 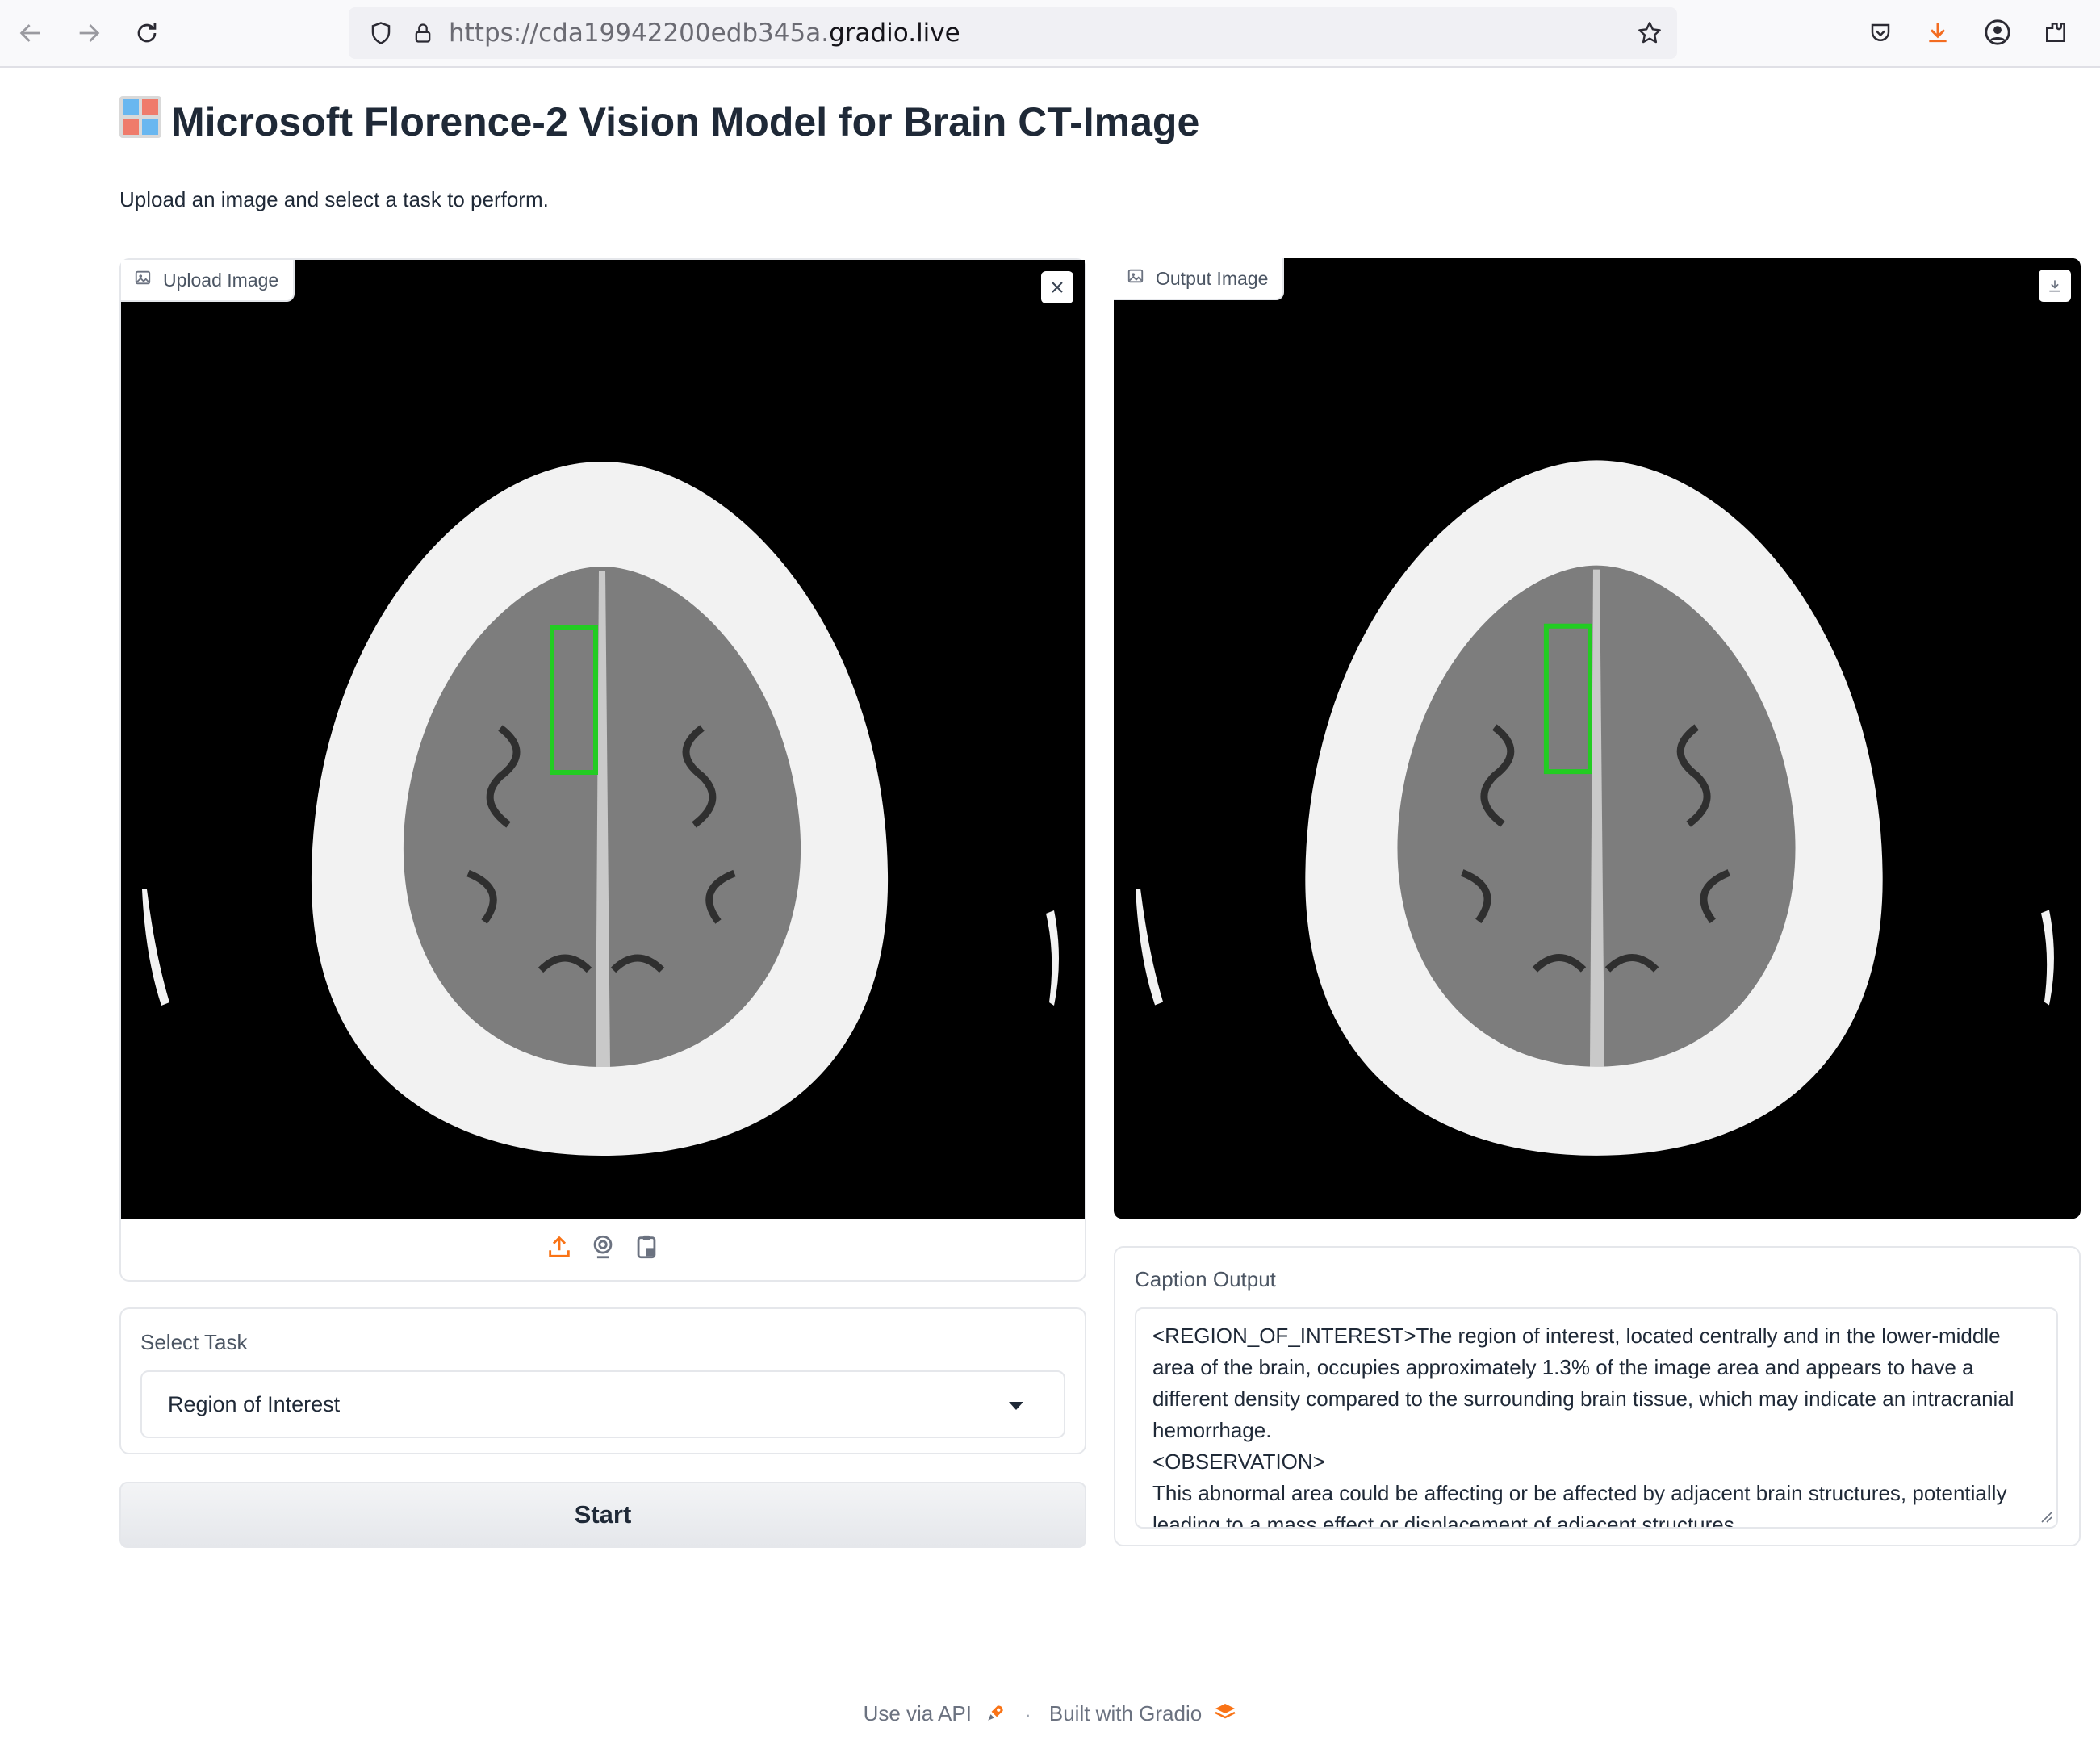 I want to click on reload-icon, so click(x=147, y=33).